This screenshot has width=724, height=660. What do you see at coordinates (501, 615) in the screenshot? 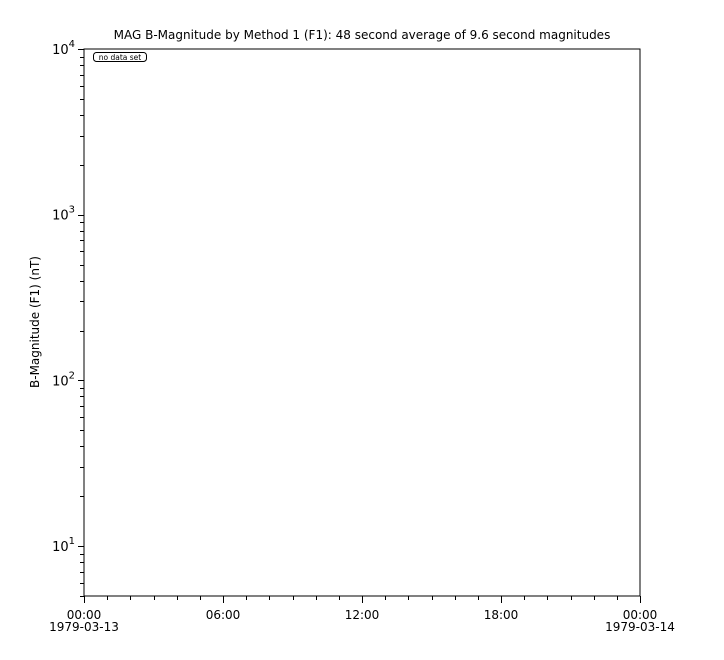
I see `x-tick-time: 18:00` at bounding box center [501, 615].